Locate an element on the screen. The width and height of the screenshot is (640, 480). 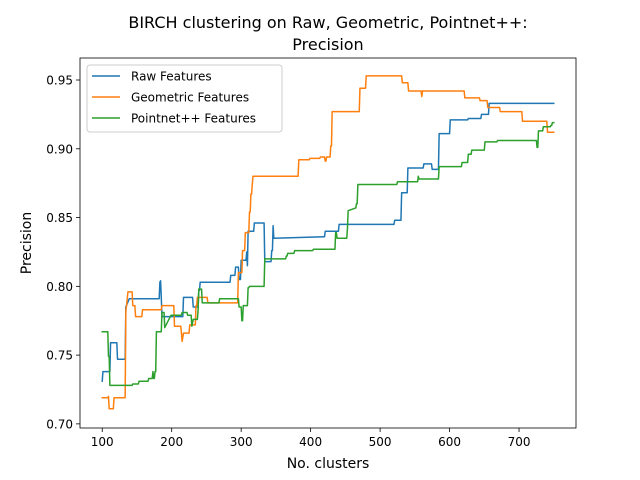
y-axis-ticks: 0.70 0.75 0.80 0.85 0.90 0.95 is located at coordinates (63, 252).